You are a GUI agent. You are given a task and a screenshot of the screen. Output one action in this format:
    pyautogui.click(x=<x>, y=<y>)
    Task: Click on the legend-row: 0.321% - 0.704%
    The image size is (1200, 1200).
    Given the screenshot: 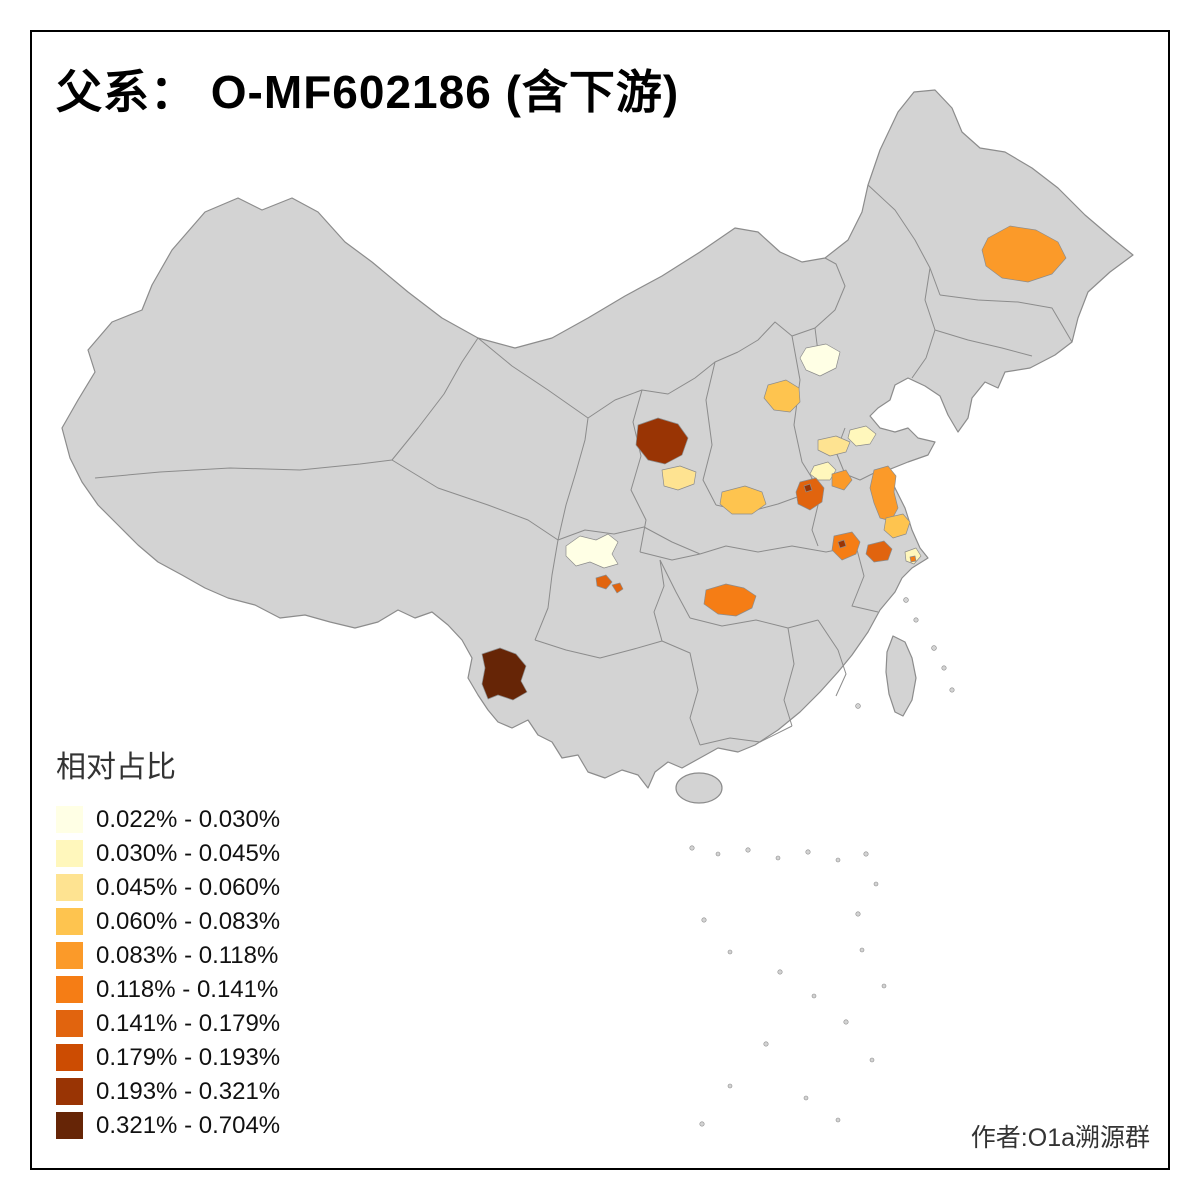 What is the action you would take?
    pyautogui.click(x=168, y=1125)
    